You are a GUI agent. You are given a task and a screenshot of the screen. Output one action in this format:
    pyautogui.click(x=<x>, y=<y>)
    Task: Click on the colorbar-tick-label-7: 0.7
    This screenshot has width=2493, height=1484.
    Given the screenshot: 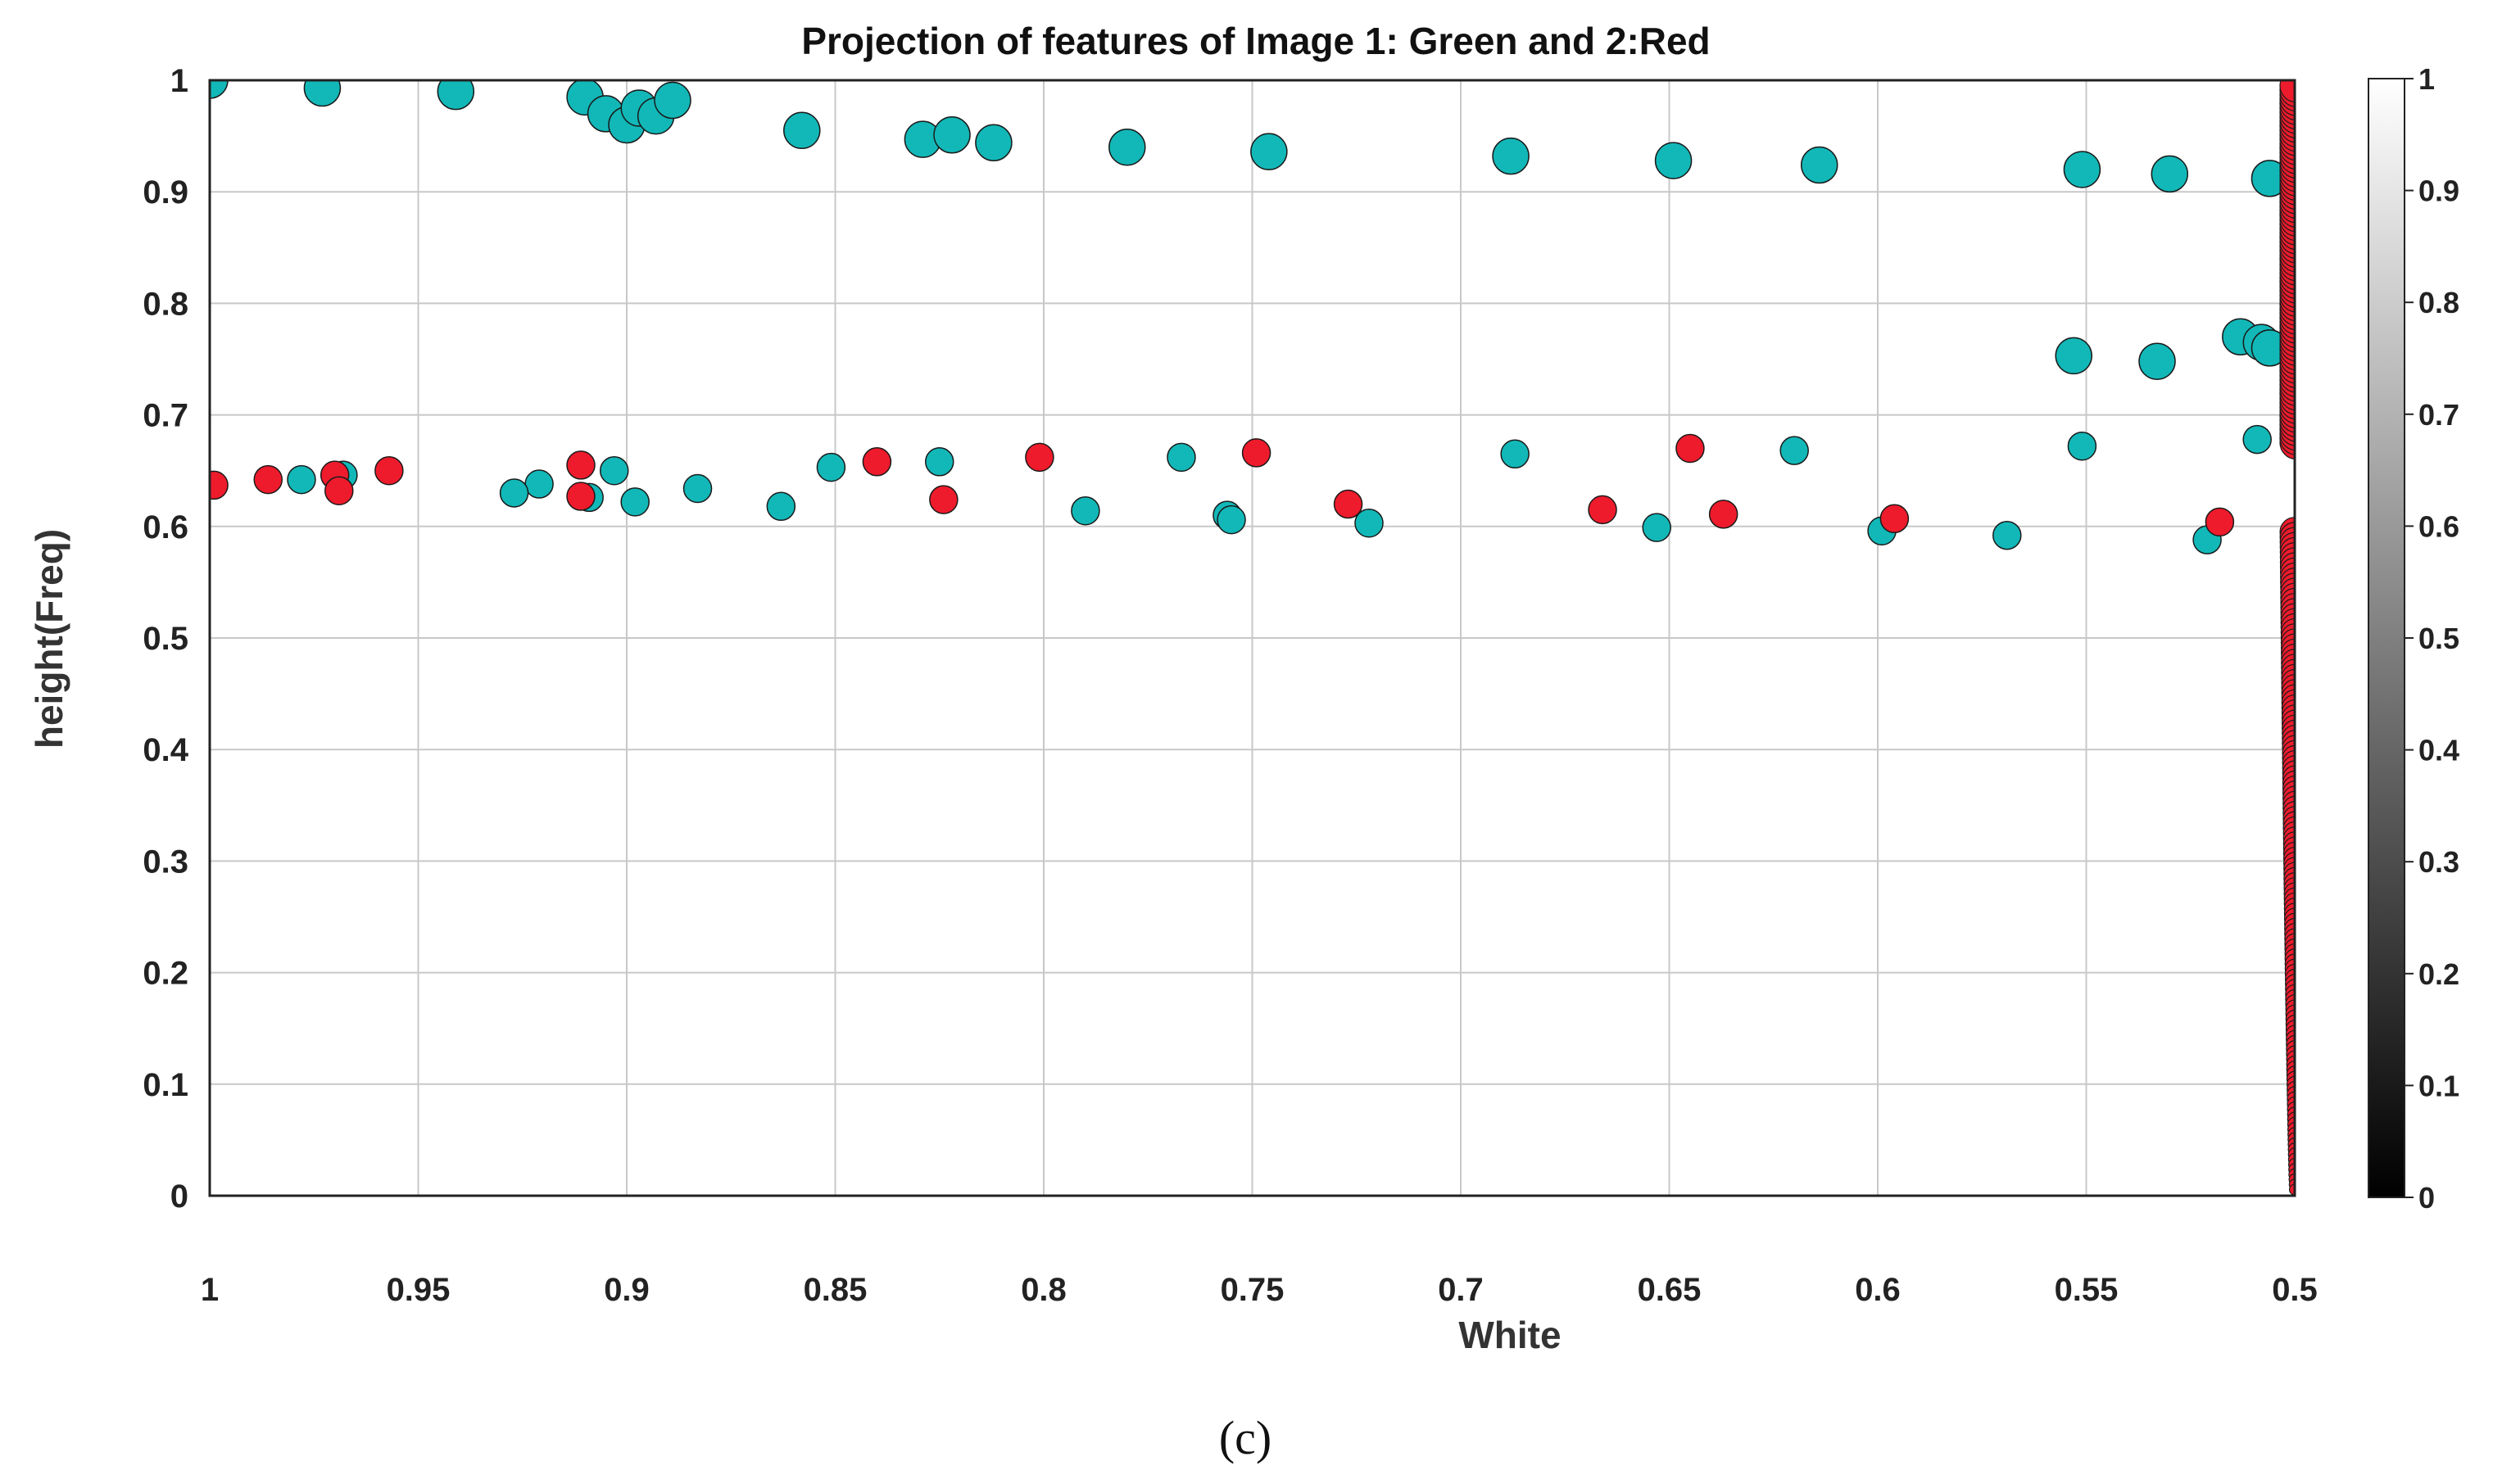 What is the action you would take?
    pyautogui.click(x=2438, y=415)
    